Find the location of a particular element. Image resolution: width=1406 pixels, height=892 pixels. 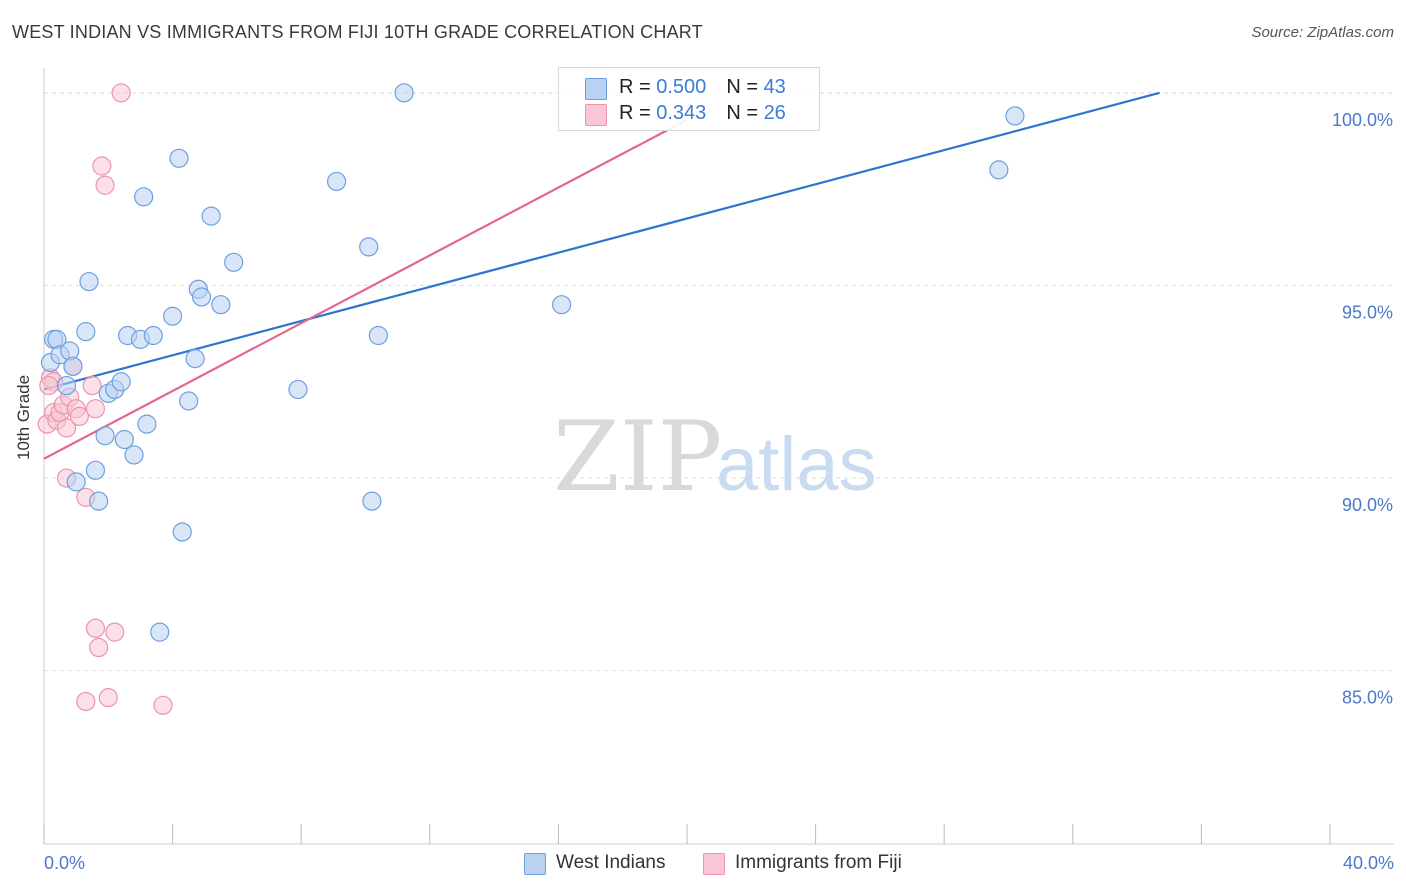

x-tick-label-max: 40.0% is located at coordinates (1368, 863).